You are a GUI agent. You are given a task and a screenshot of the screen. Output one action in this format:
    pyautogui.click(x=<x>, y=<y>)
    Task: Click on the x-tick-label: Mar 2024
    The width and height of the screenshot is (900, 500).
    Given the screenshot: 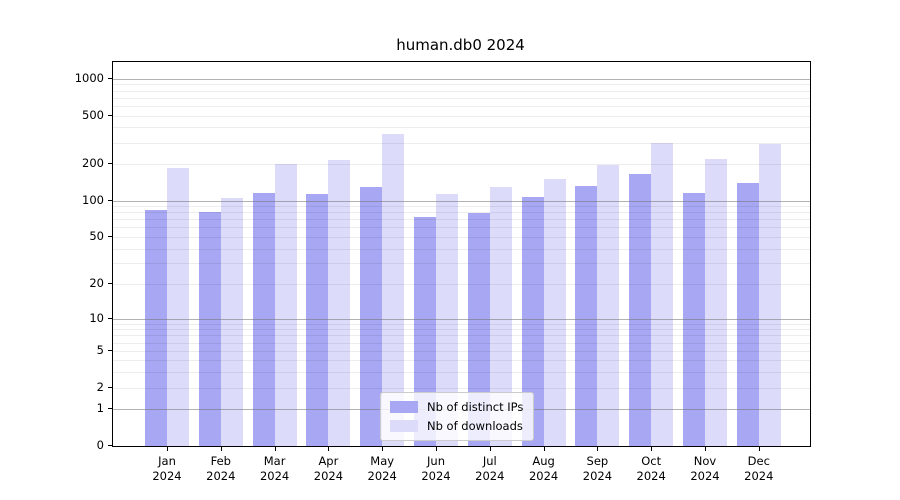 What is the action you would take?
    pyautogui.click(x=274, y=468)
    